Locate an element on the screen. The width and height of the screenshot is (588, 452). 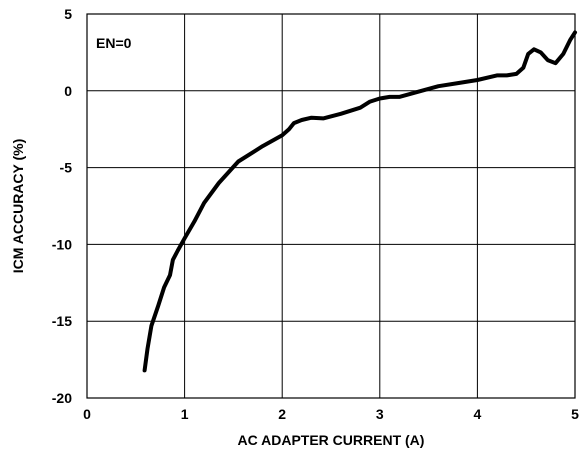
y-axis-title: ICM ACCURACY (%) is located at coordinates (18, 206).